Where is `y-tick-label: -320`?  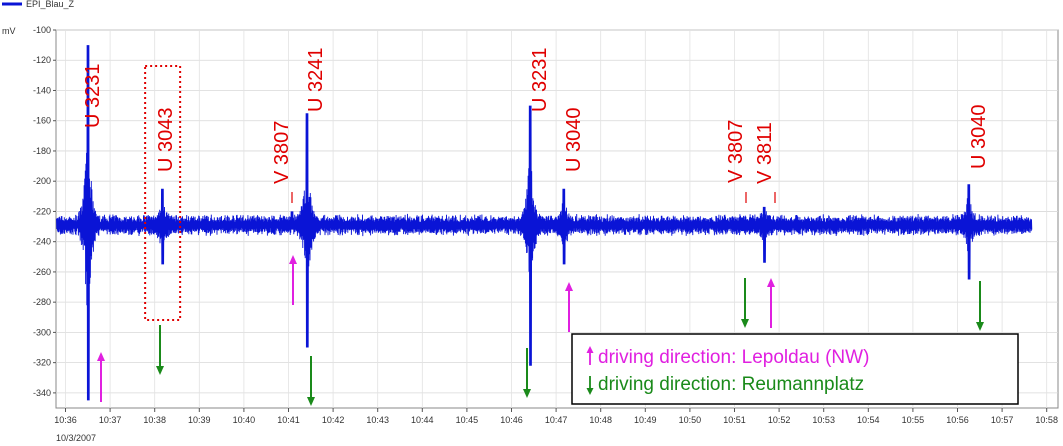 y-tick-label: -320 is located at coordinates (42, 363).